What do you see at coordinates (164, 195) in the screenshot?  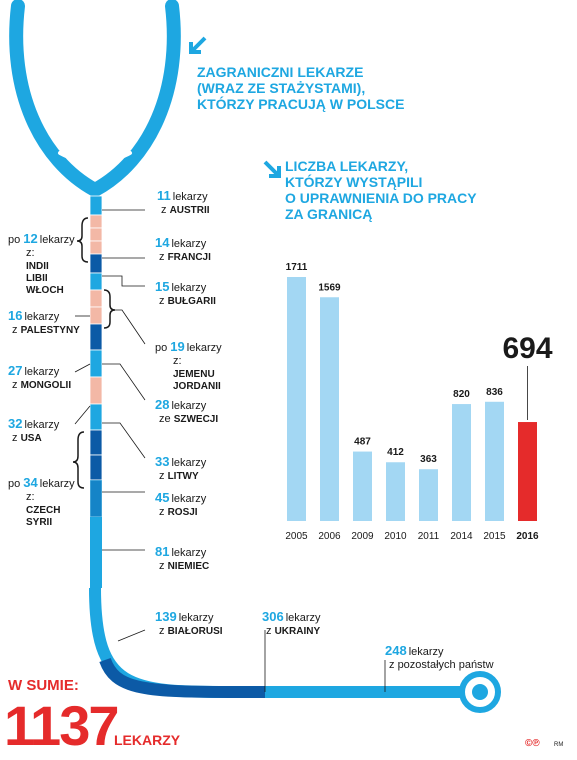 I see `callout-value: 11` at bounding box center [164, 195].